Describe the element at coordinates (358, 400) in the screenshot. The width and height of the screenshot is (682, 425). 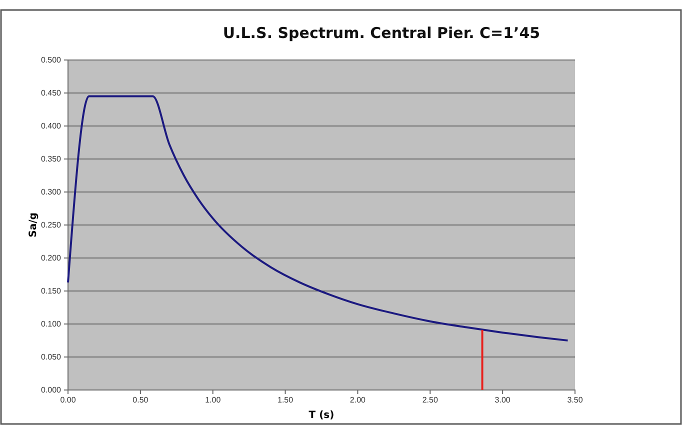
I see `x-tick-label: 2.00` at that location.